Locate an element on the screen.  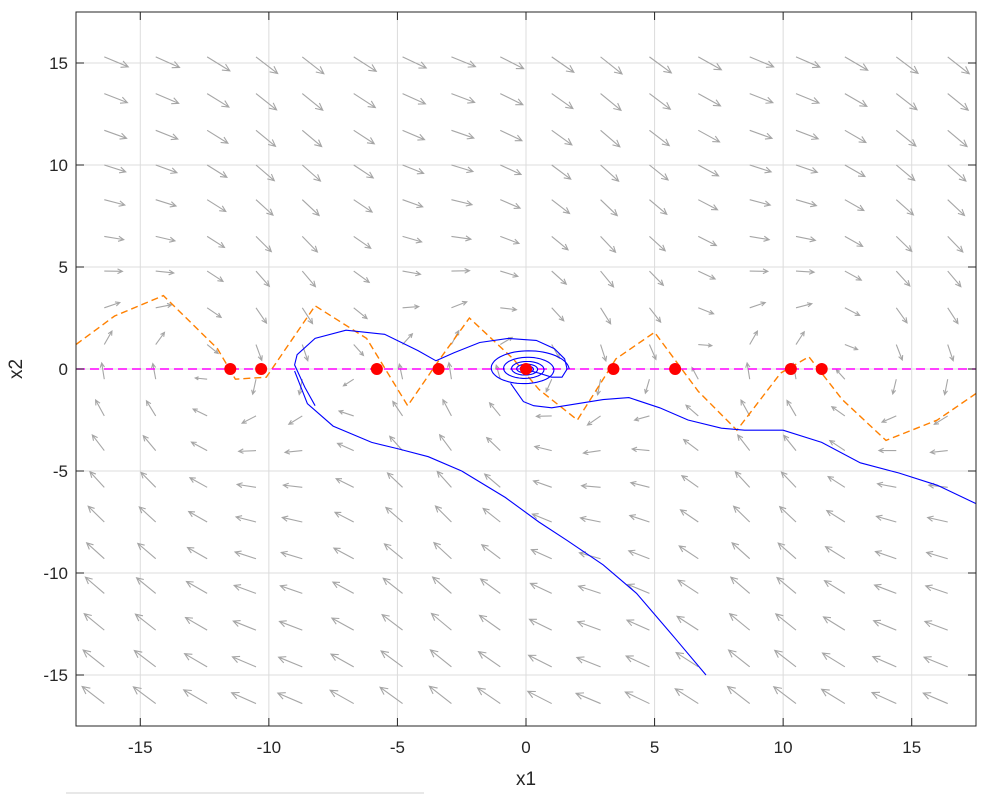
y-tick-label: 15 is located at coordinates (58, 63).